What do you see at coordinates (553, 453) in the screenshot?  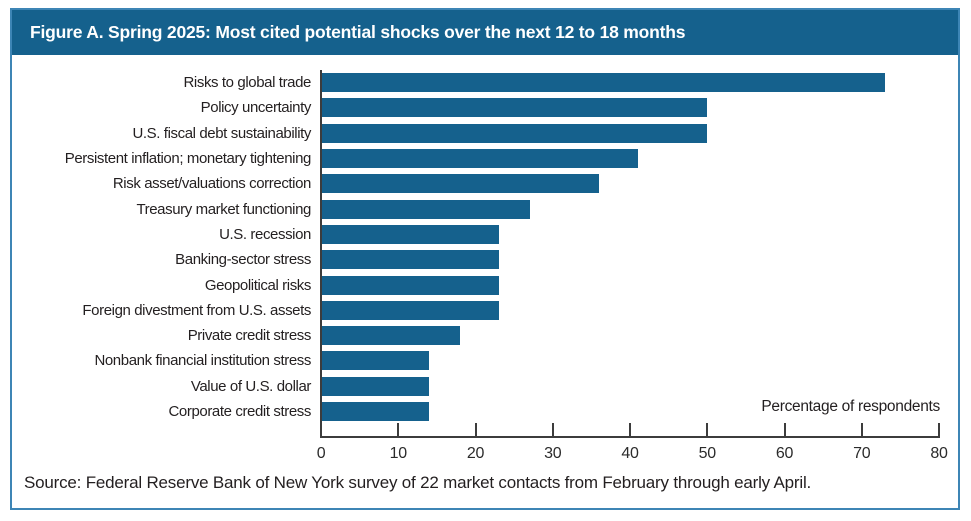 I see `x-tick-label: 30` at bounding box center [553, 453].